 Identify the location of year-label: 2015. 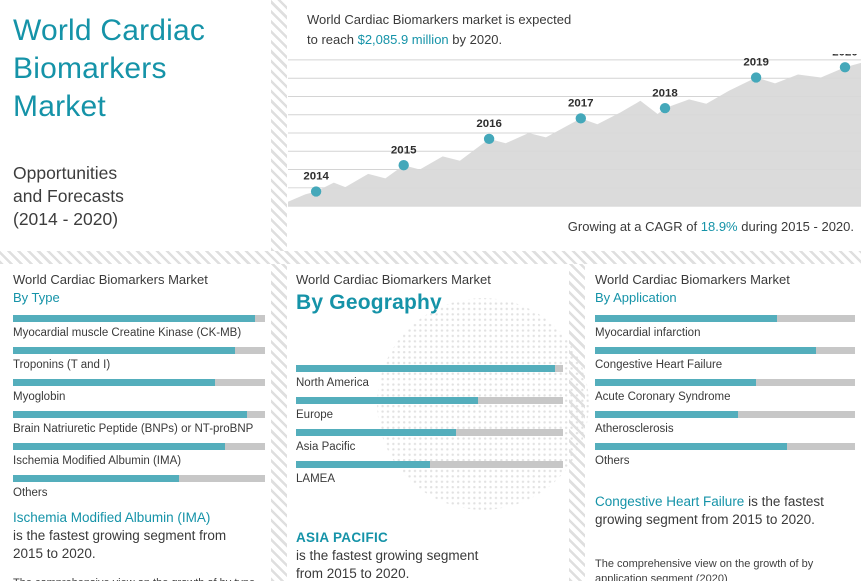
(404, 150).